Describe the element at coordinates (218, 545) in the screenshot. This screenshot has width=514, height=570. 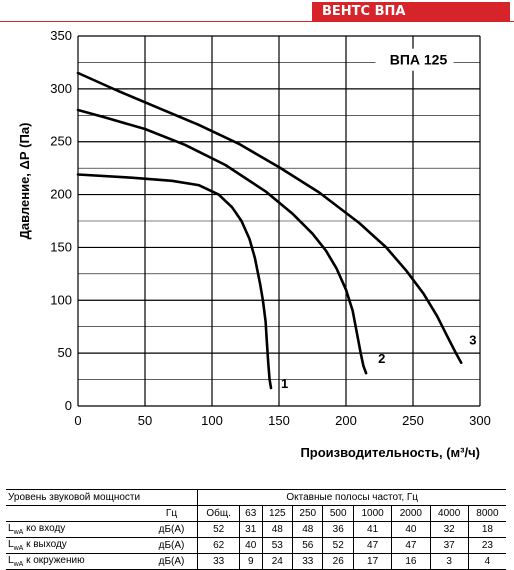
I see `table-cell: 62` at that location.